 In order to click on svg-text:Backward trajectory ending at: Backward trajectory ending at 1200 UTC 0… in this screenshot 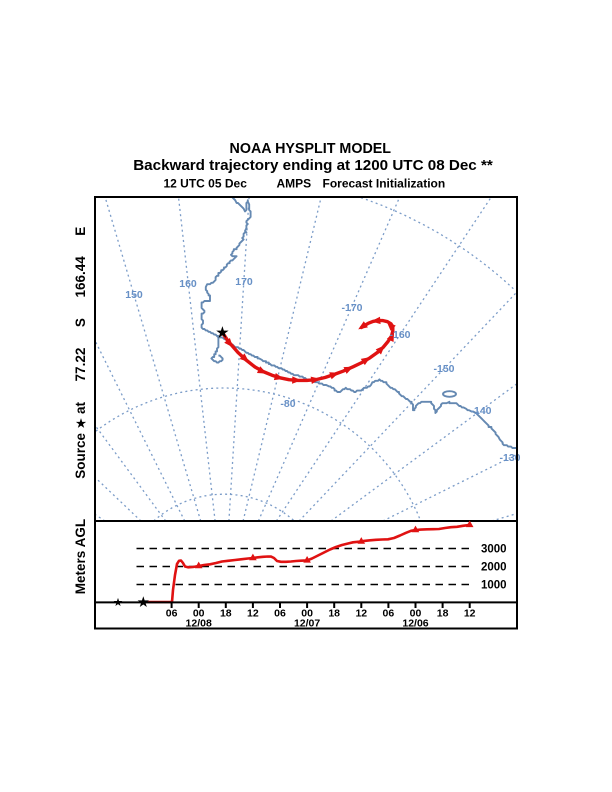, I will do `click(313, 165)`.